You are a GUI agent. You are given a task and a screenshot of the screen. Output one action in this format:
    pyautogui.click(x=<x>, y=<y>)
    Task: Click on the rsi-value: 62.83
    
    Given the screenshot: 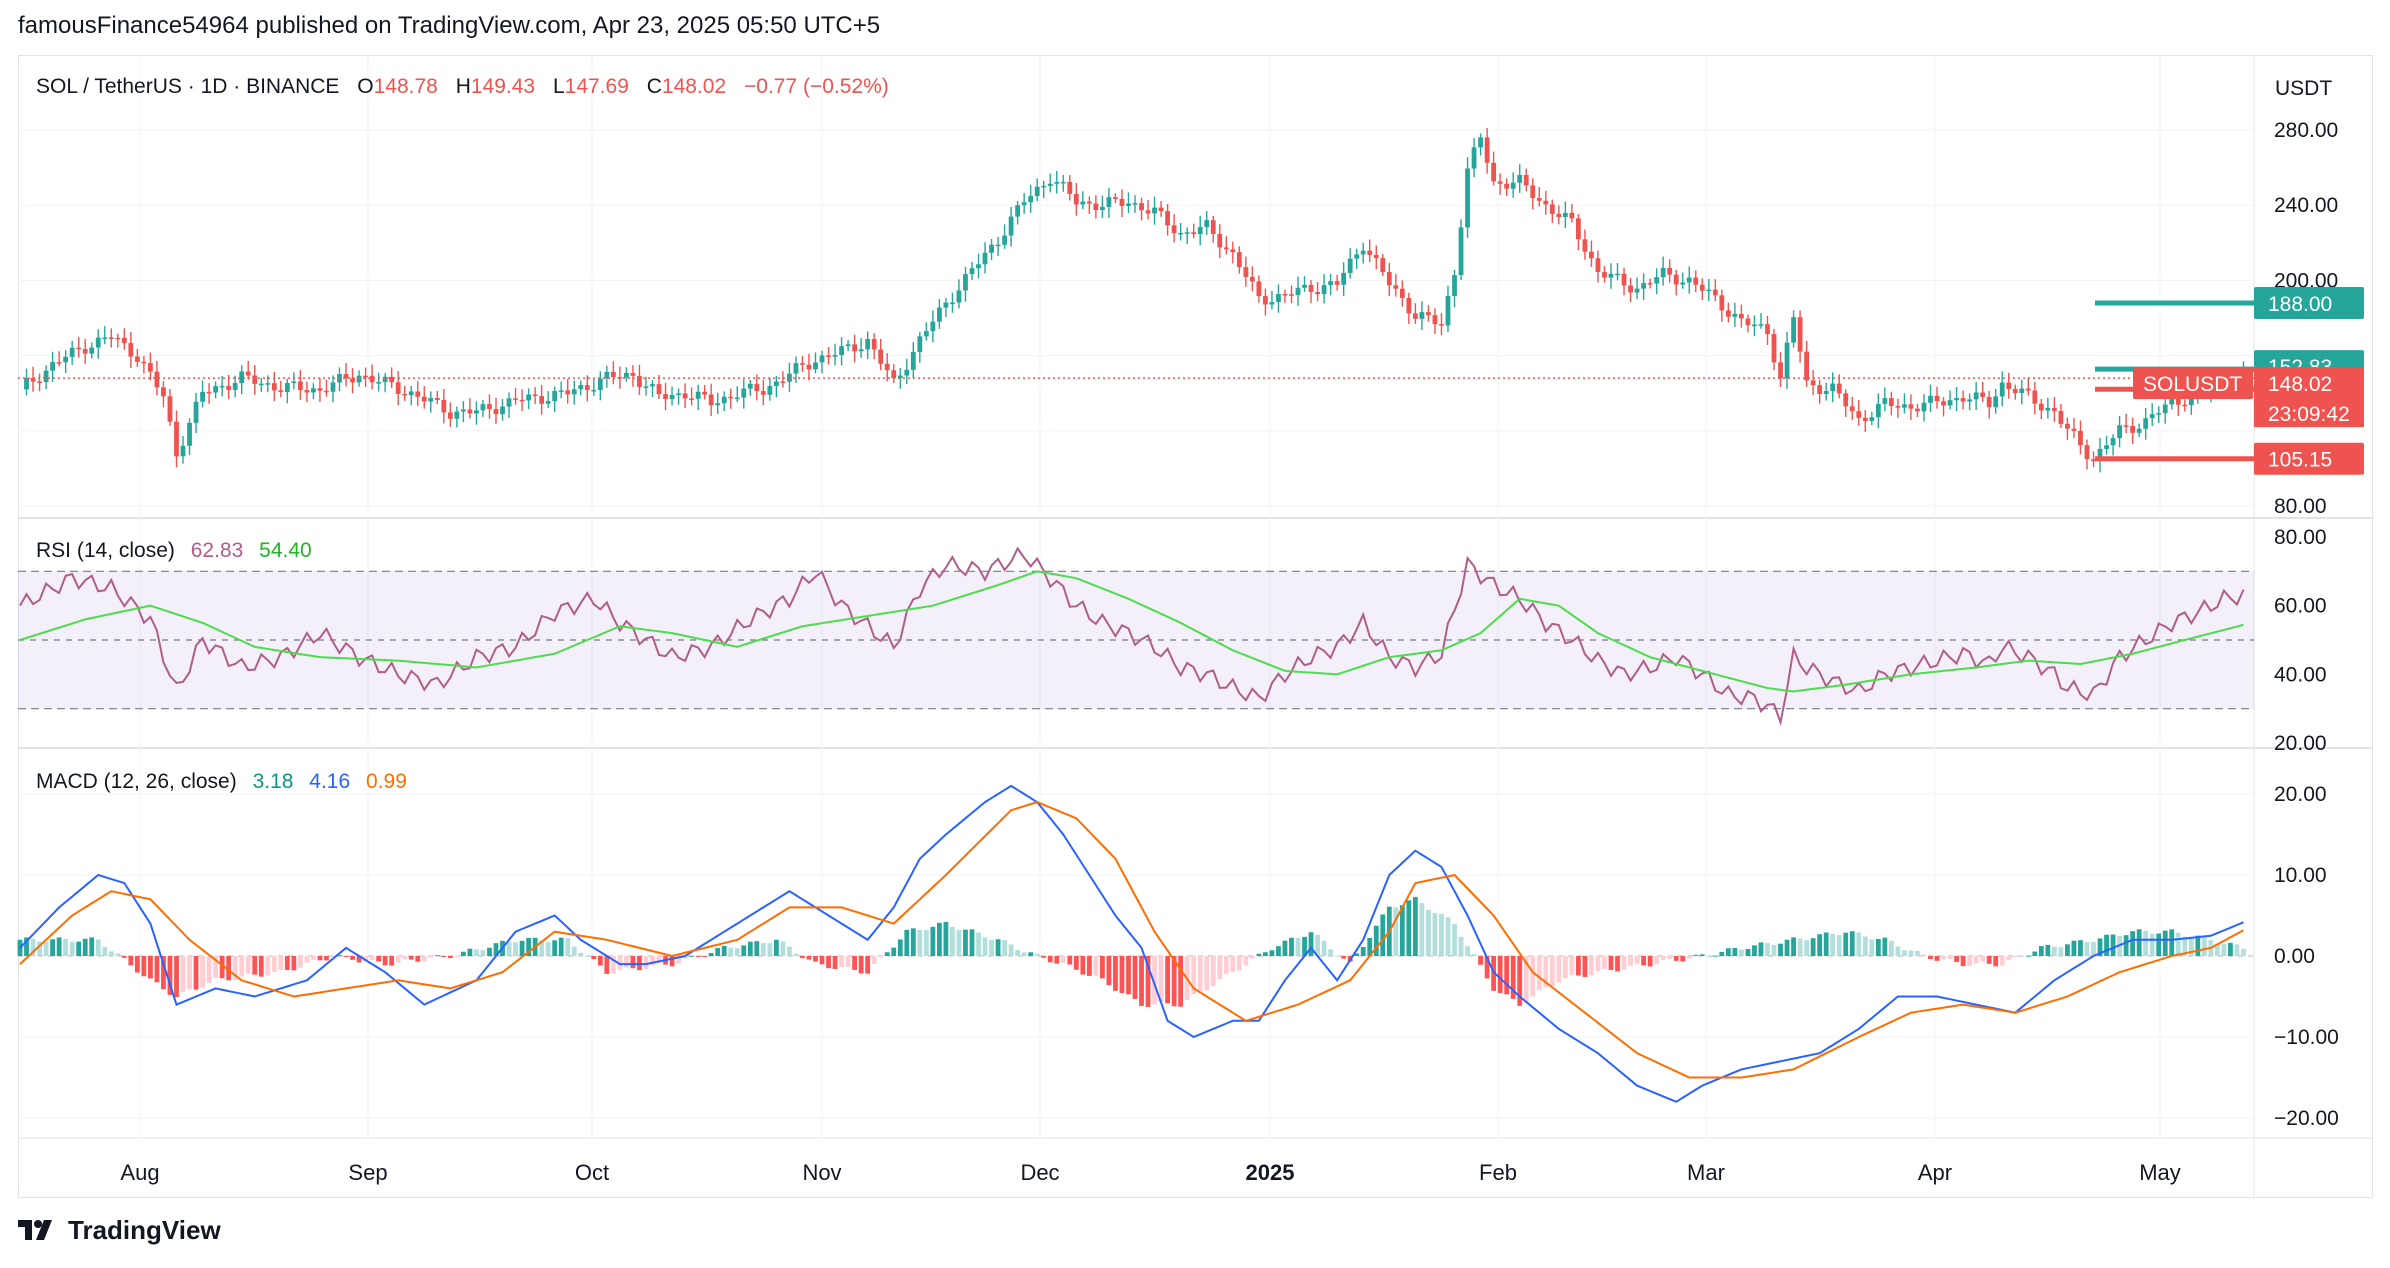 What is the action you would take?
    pyautogui.click(x=217, y=550)
    